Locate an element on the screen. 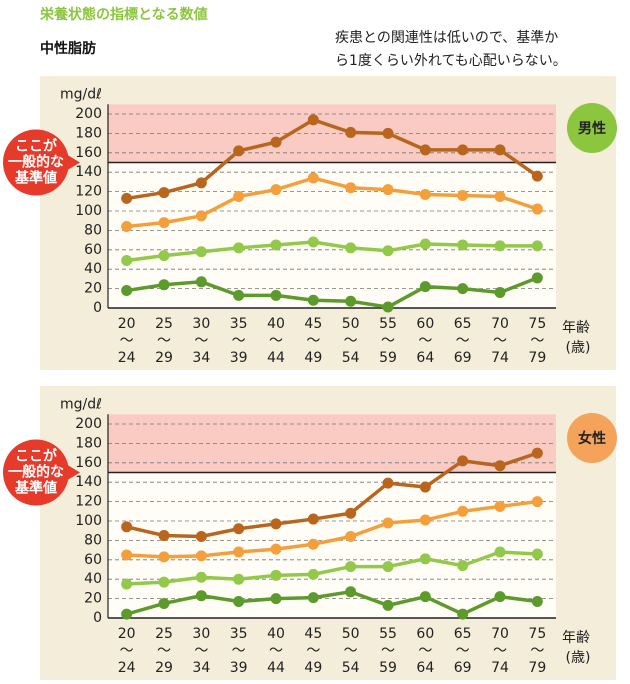 This screenshot has width=630, height=684. y-tick-label: 120 is located at coordinates (88, 502).